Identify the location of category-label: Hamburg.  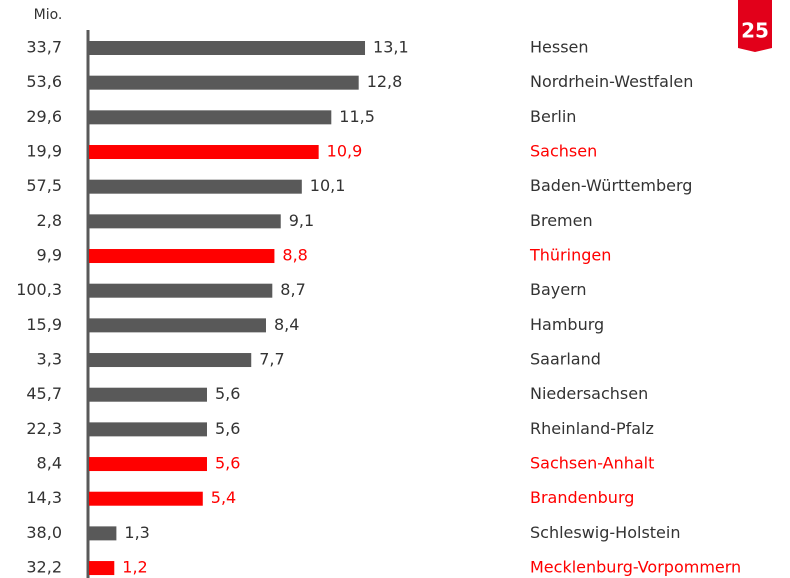
(567, 324).